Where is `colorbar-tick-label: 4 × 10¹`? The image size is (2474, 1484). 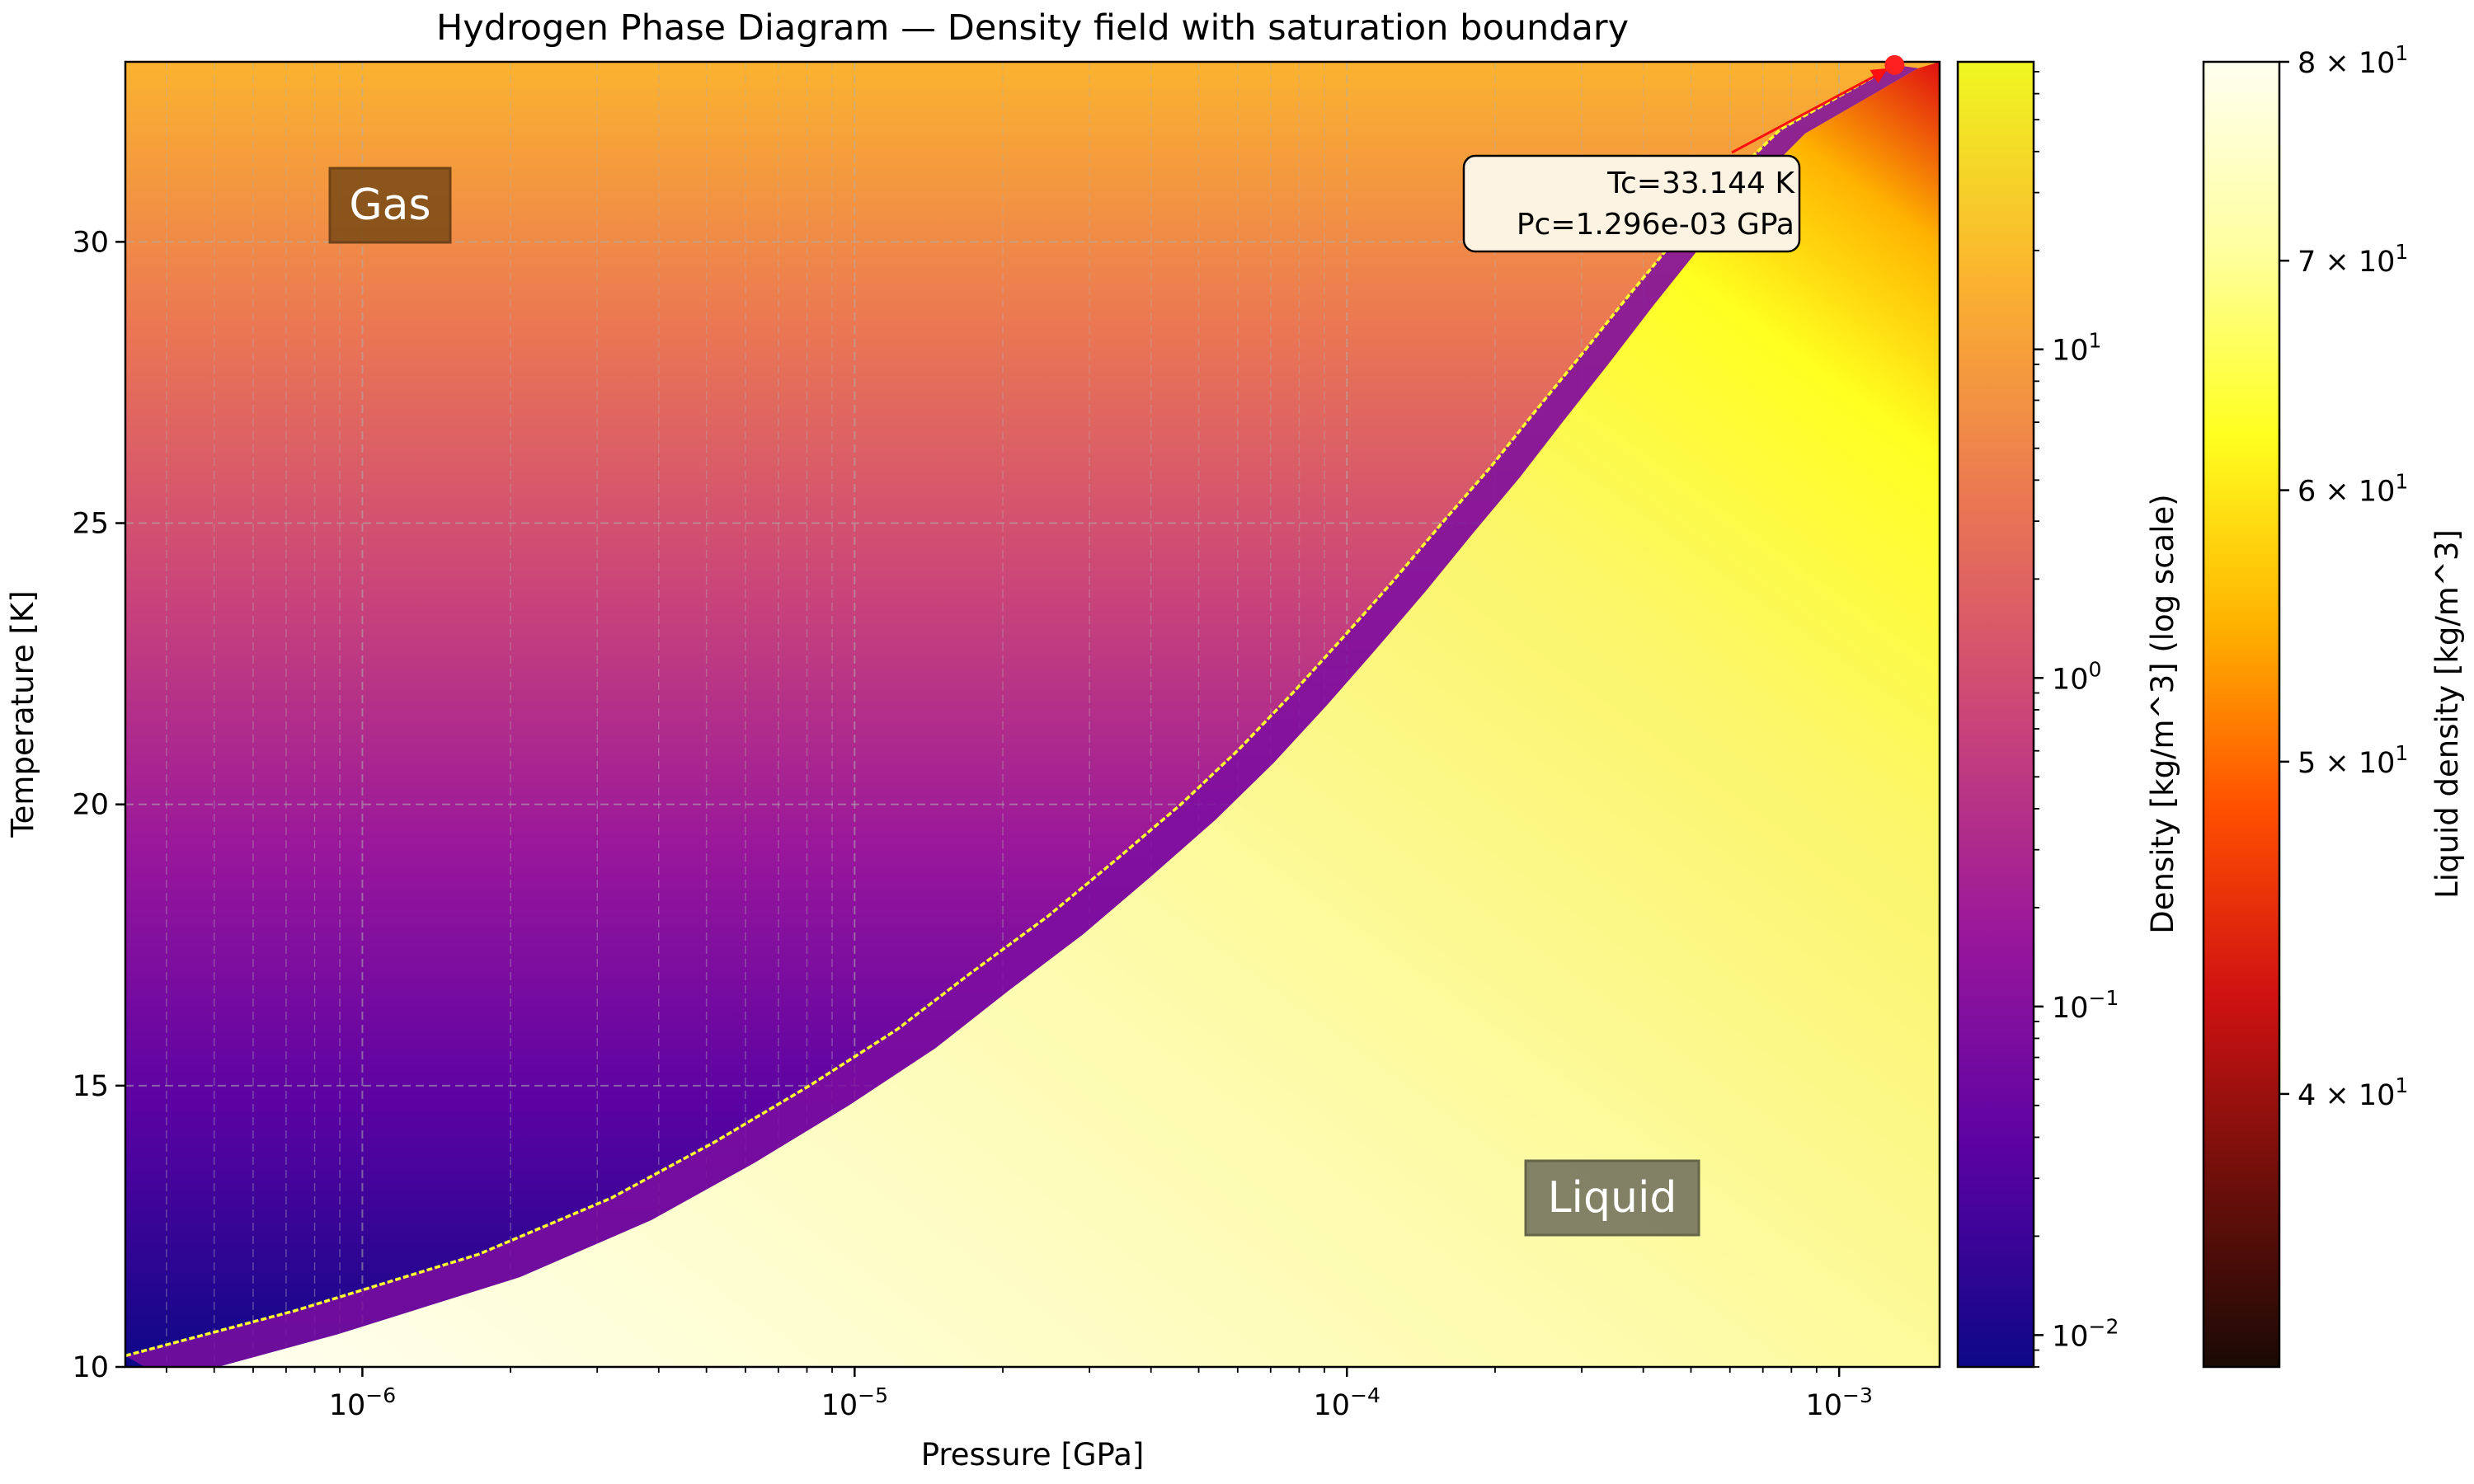
colorbar-tick-label: 4 × 10¹ is located at coordinates (2353, 1092).